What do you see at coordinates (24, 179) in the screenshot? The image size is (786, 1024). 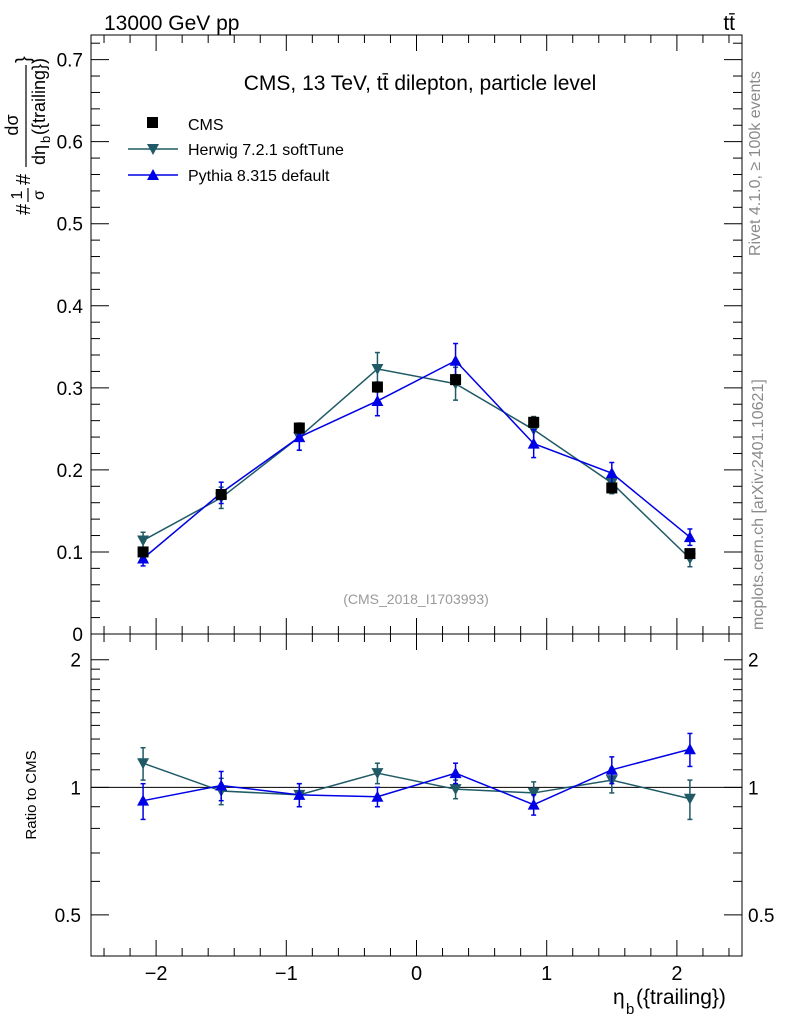 I see `ylabel-hash-2: #` at bounding box center [24, 179].